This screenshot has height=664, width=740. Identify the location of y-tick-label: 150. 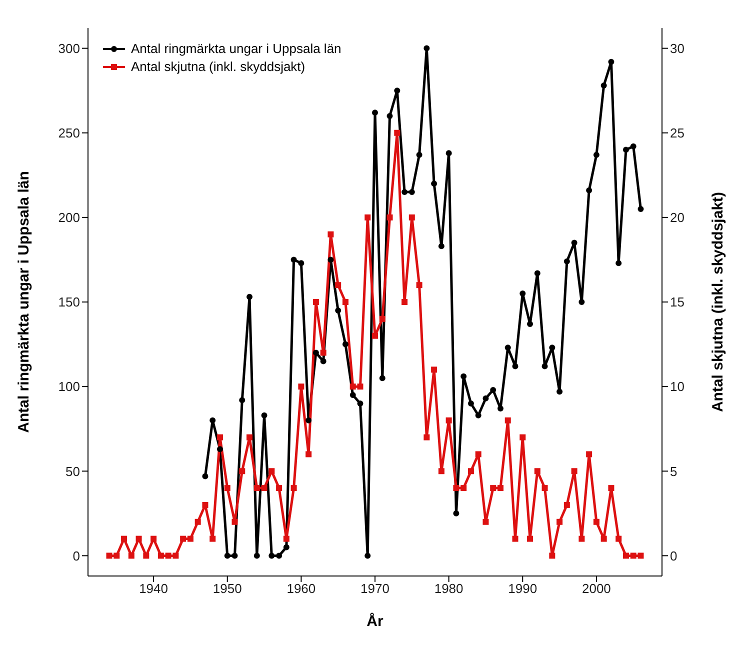
(69, 302).